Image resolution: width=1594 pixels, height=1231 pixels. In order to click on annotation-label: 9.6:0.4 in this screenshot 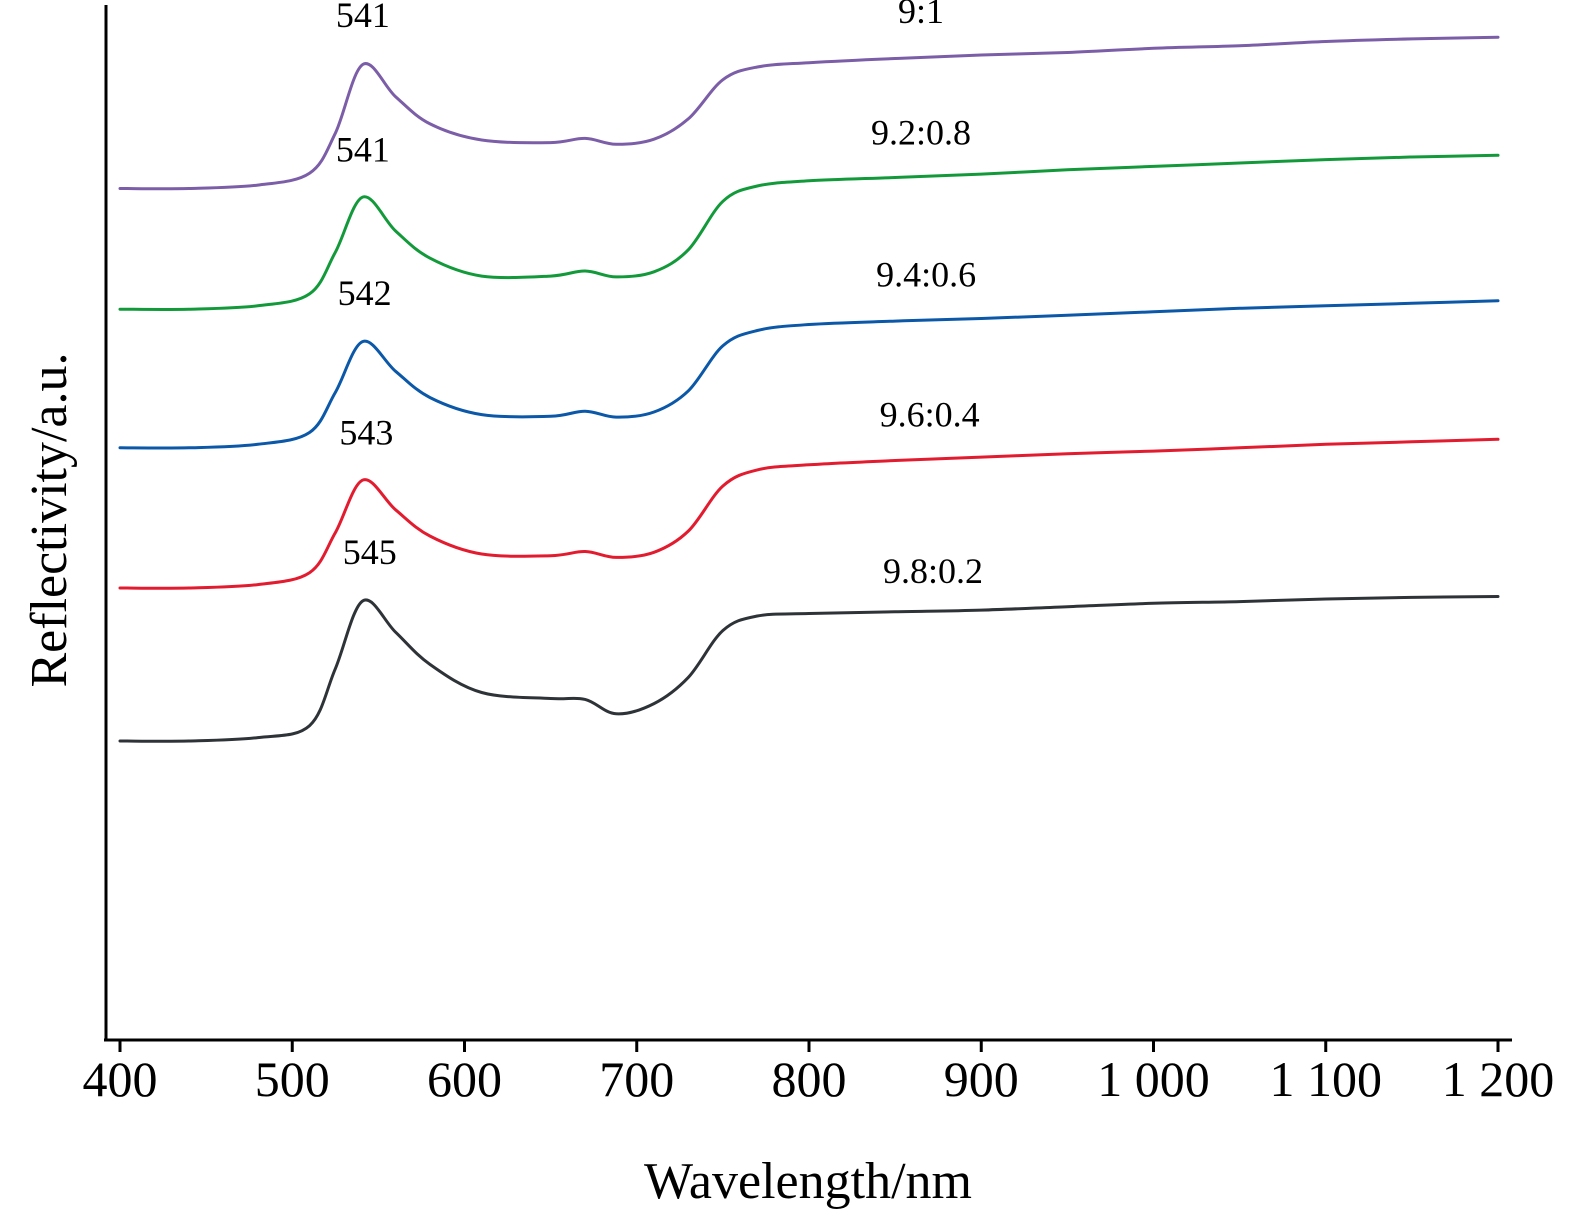, I will do `click(930, 415)`.